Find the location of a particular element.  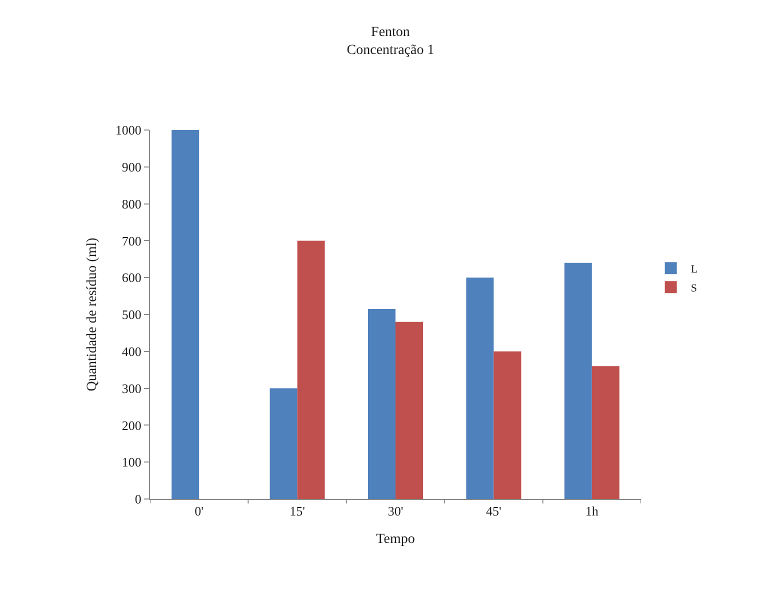

x-tick-label: 30' is located at coordinates (396, 511).